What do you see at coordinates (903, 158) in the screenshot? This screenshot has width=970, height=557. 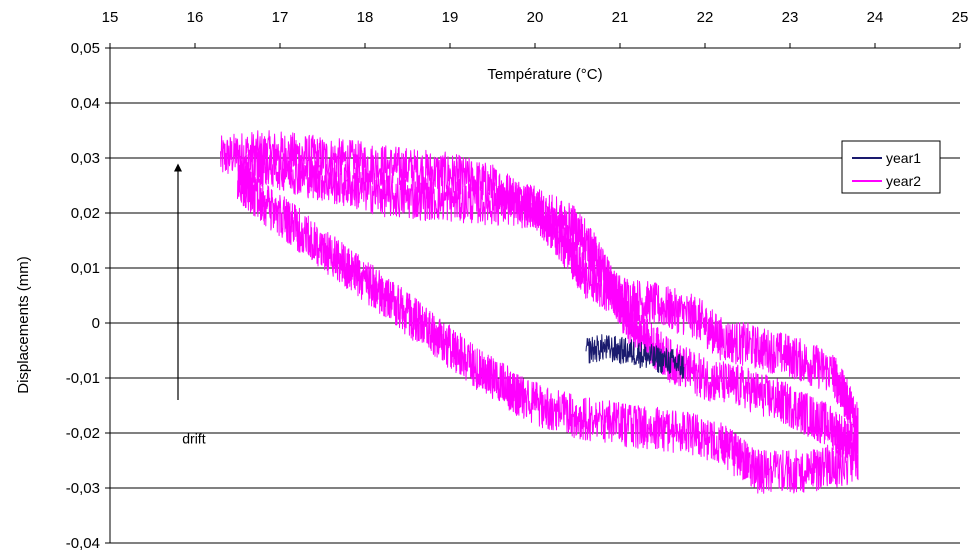 I see `legend-label-year1: year1` at bounding box center [903, 158].